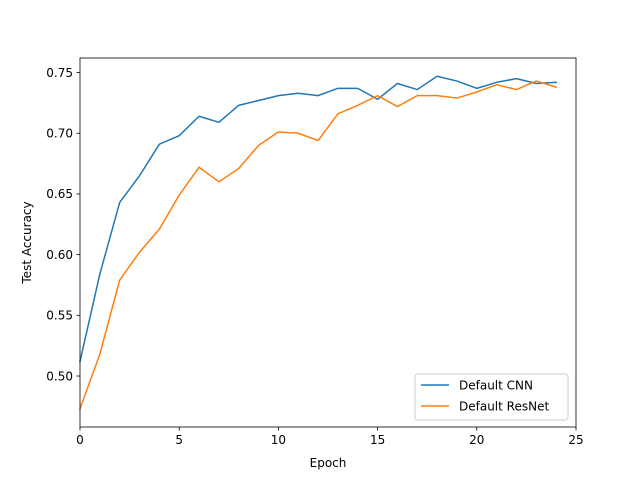 This screenshot has height=484, width=640. What do you see at coordinates (59, 134) in the screenshot?
I see `y-tick-label-4: 0.70` at bounding box center [59, 134].